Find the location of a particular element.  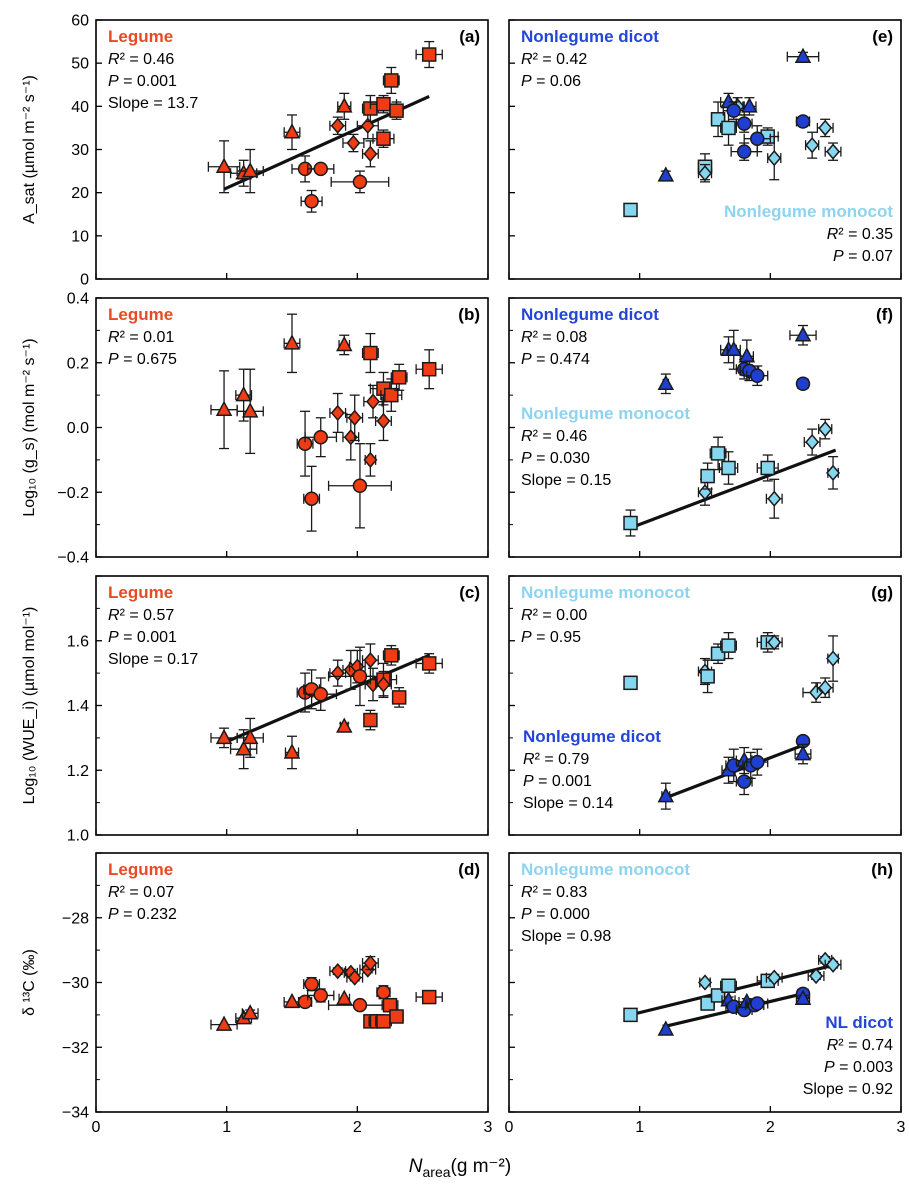

y-tick-label: 20 is located at coordinates (80, 193).